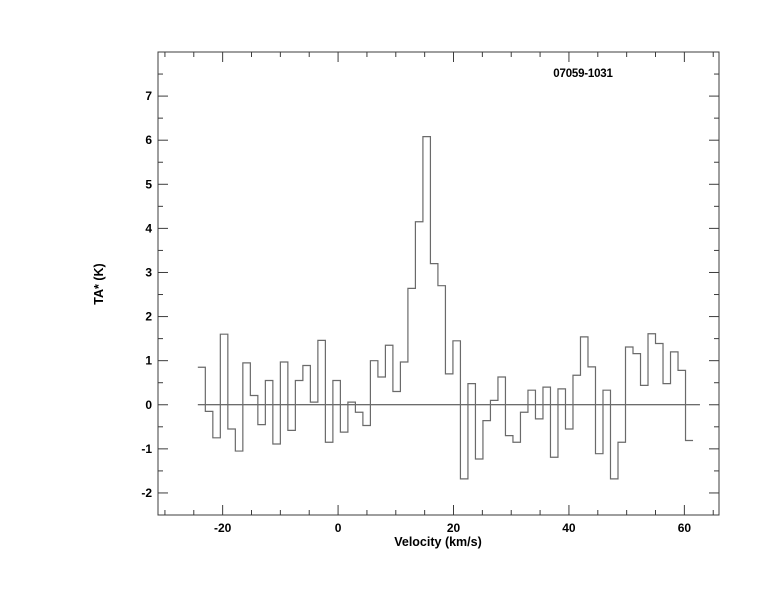  I want to click on y-axis-tick-label: 7, so click(148, 96).